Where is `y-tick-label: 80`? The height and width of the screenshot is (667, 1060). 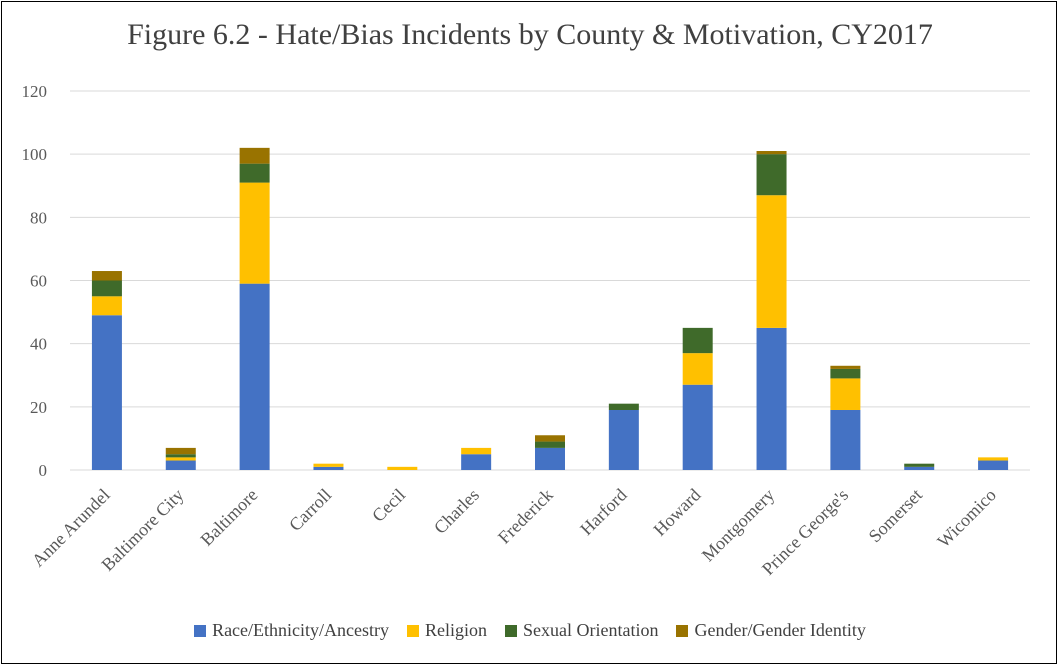 y-tick-label: 80 is located at coordinates (38, 217).